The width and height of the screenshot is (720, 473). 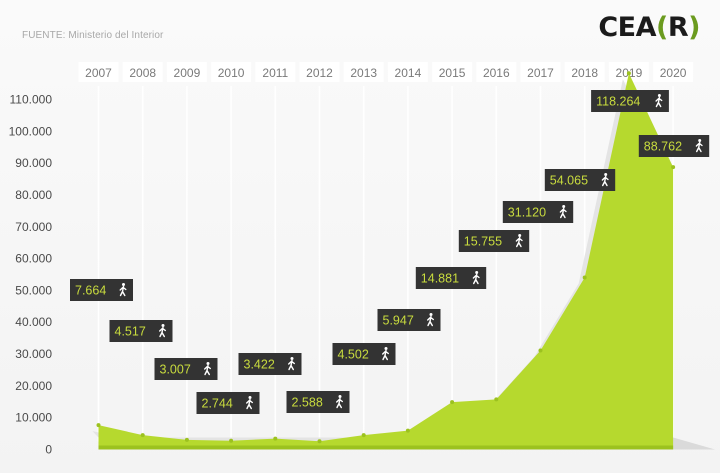 I want to click on y-tick-label: 40.000, so click(x=33, y=322).